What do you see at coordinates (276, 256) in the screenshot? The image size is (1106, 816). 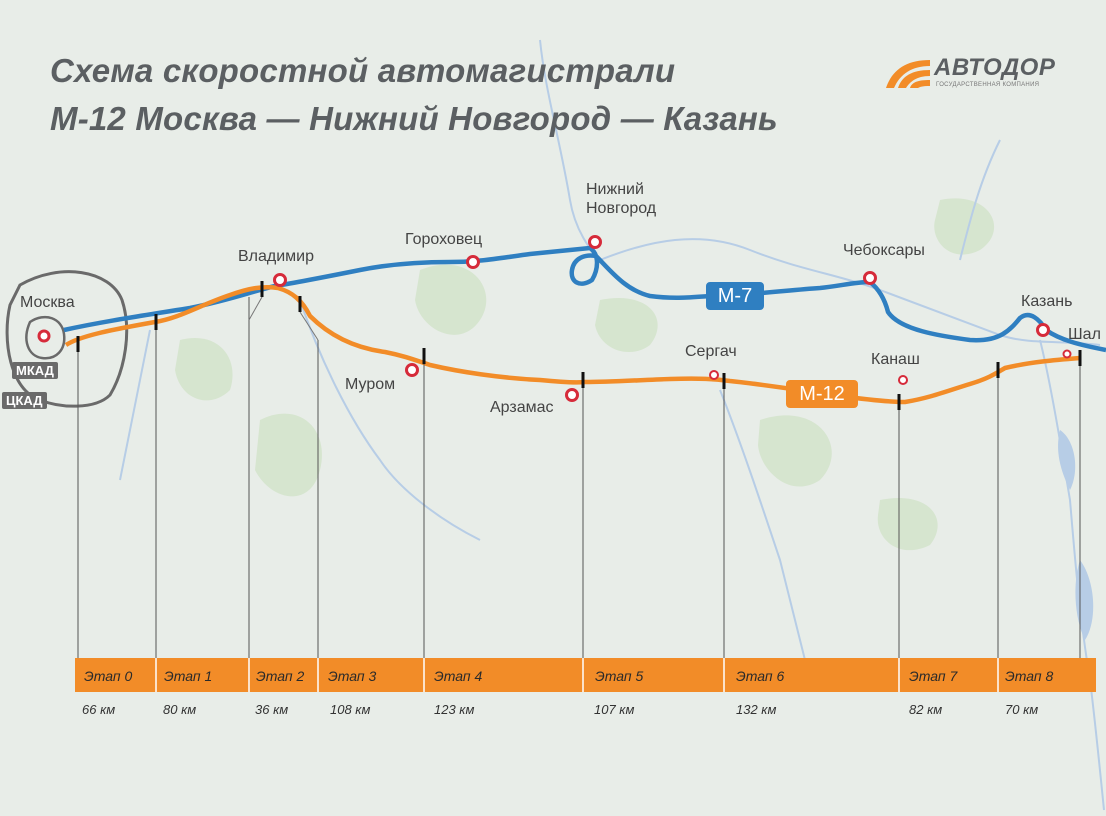 I see `city-label-vladimir: Владимир` at bounding box center [276, 256].